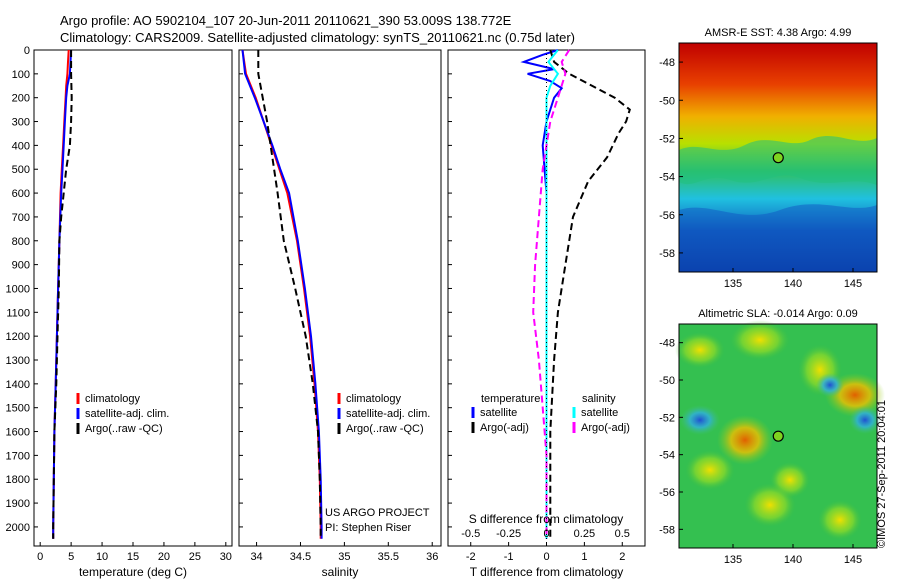 The image size is (900, 580). Describe the element at coordinates (853, 284) in the screenshot. I see `sst_map-xtick-label: 145` at that location.